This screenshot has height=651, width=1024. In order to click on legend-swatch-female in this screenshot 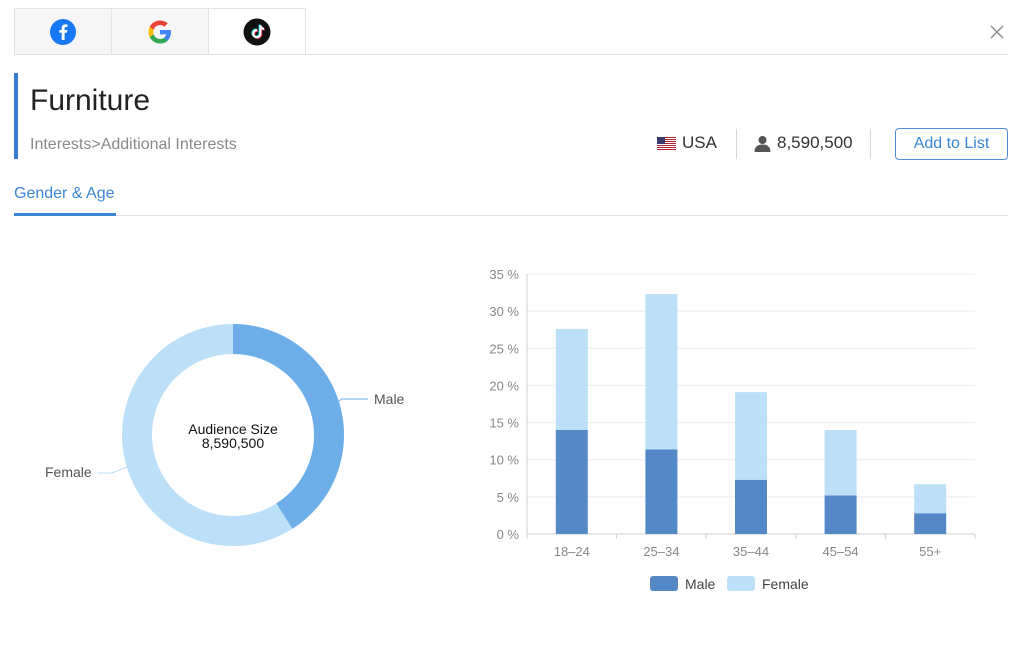, I will do `click(741, 583)`.